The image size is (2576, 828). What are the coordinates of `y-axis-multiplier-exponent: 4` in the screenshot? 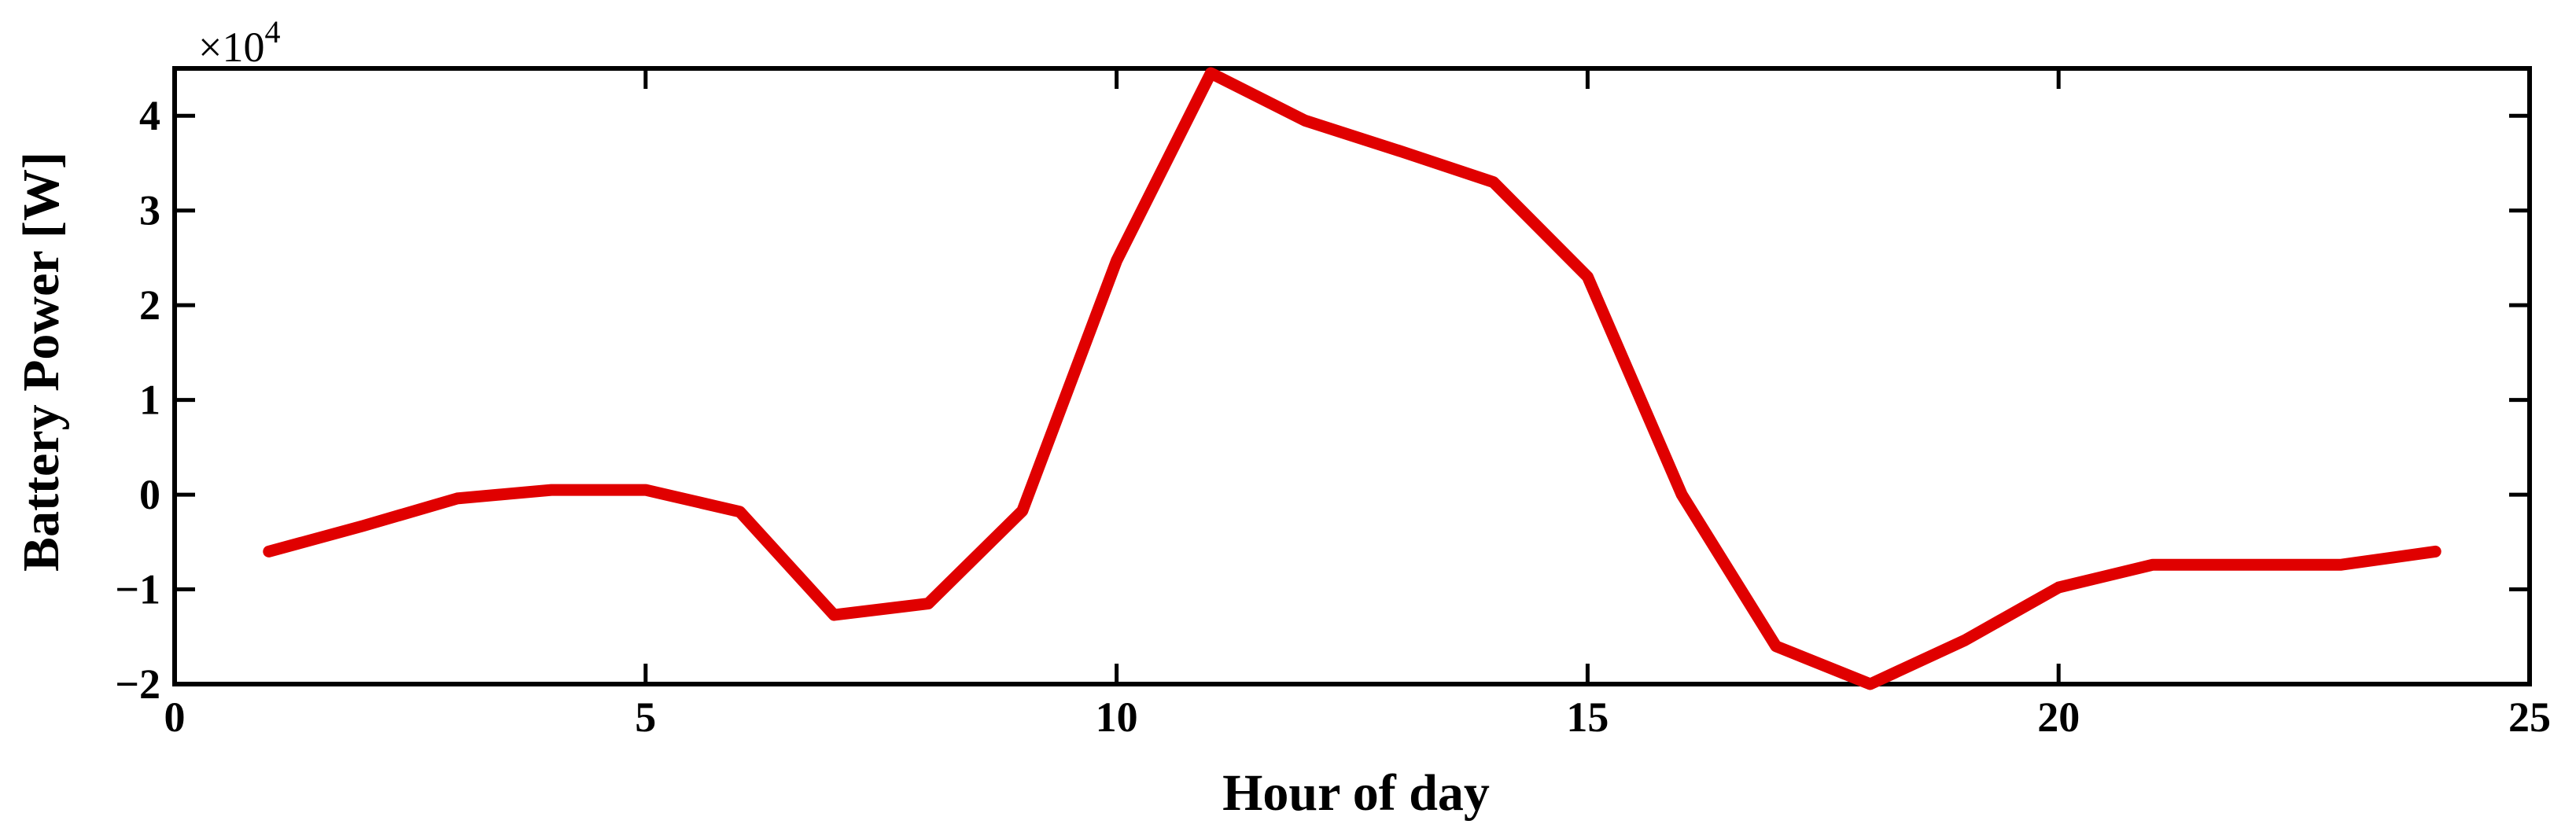 It's located at (272, 32).